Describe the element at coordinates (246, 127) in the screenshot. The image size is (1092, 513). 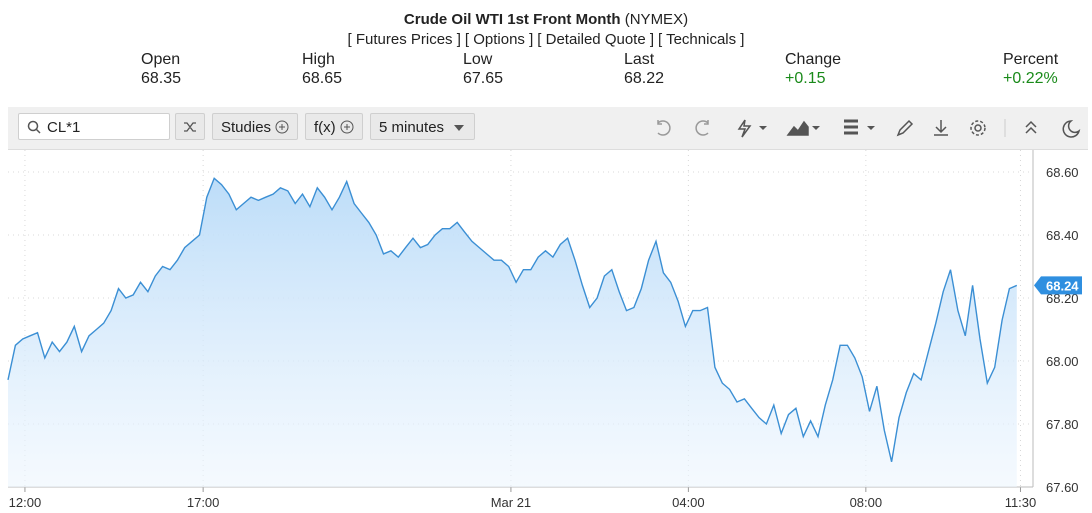
I see `studies: Studies` at that location.